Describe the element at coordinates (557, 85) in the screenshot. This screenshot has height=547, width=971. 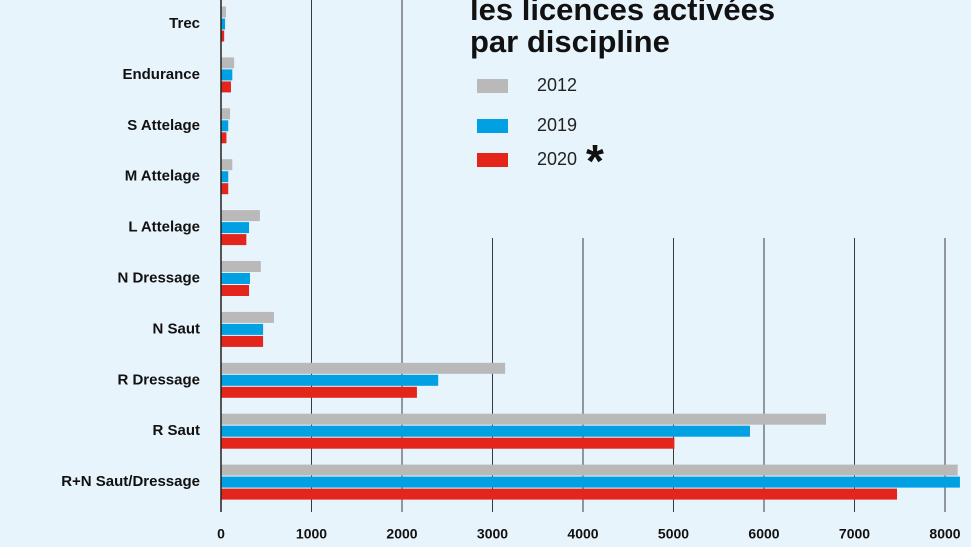
I see `legend-label: 2012` at that location.